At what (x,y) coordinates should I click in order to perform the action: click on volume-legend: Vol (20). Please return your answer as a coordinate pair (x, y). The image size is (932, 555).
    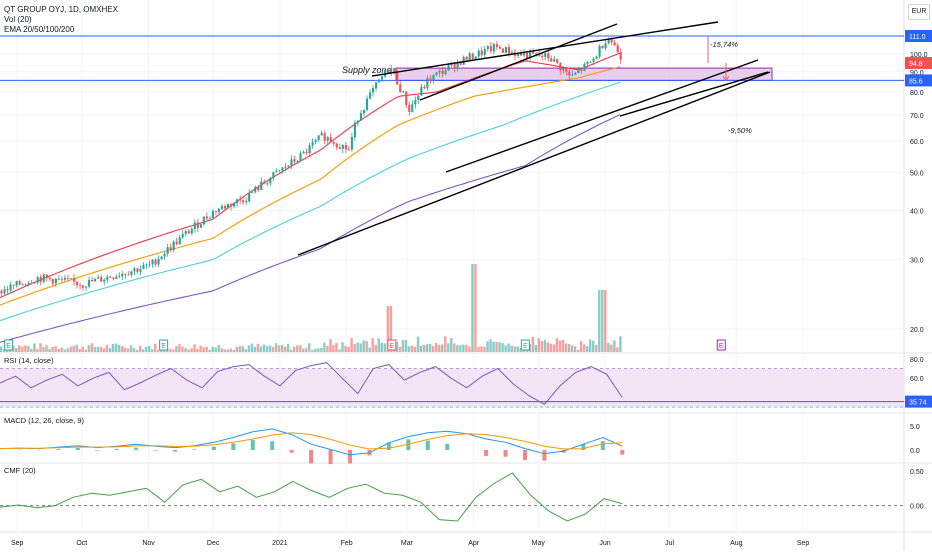
    Looking at the image, I should click on (18, 19).